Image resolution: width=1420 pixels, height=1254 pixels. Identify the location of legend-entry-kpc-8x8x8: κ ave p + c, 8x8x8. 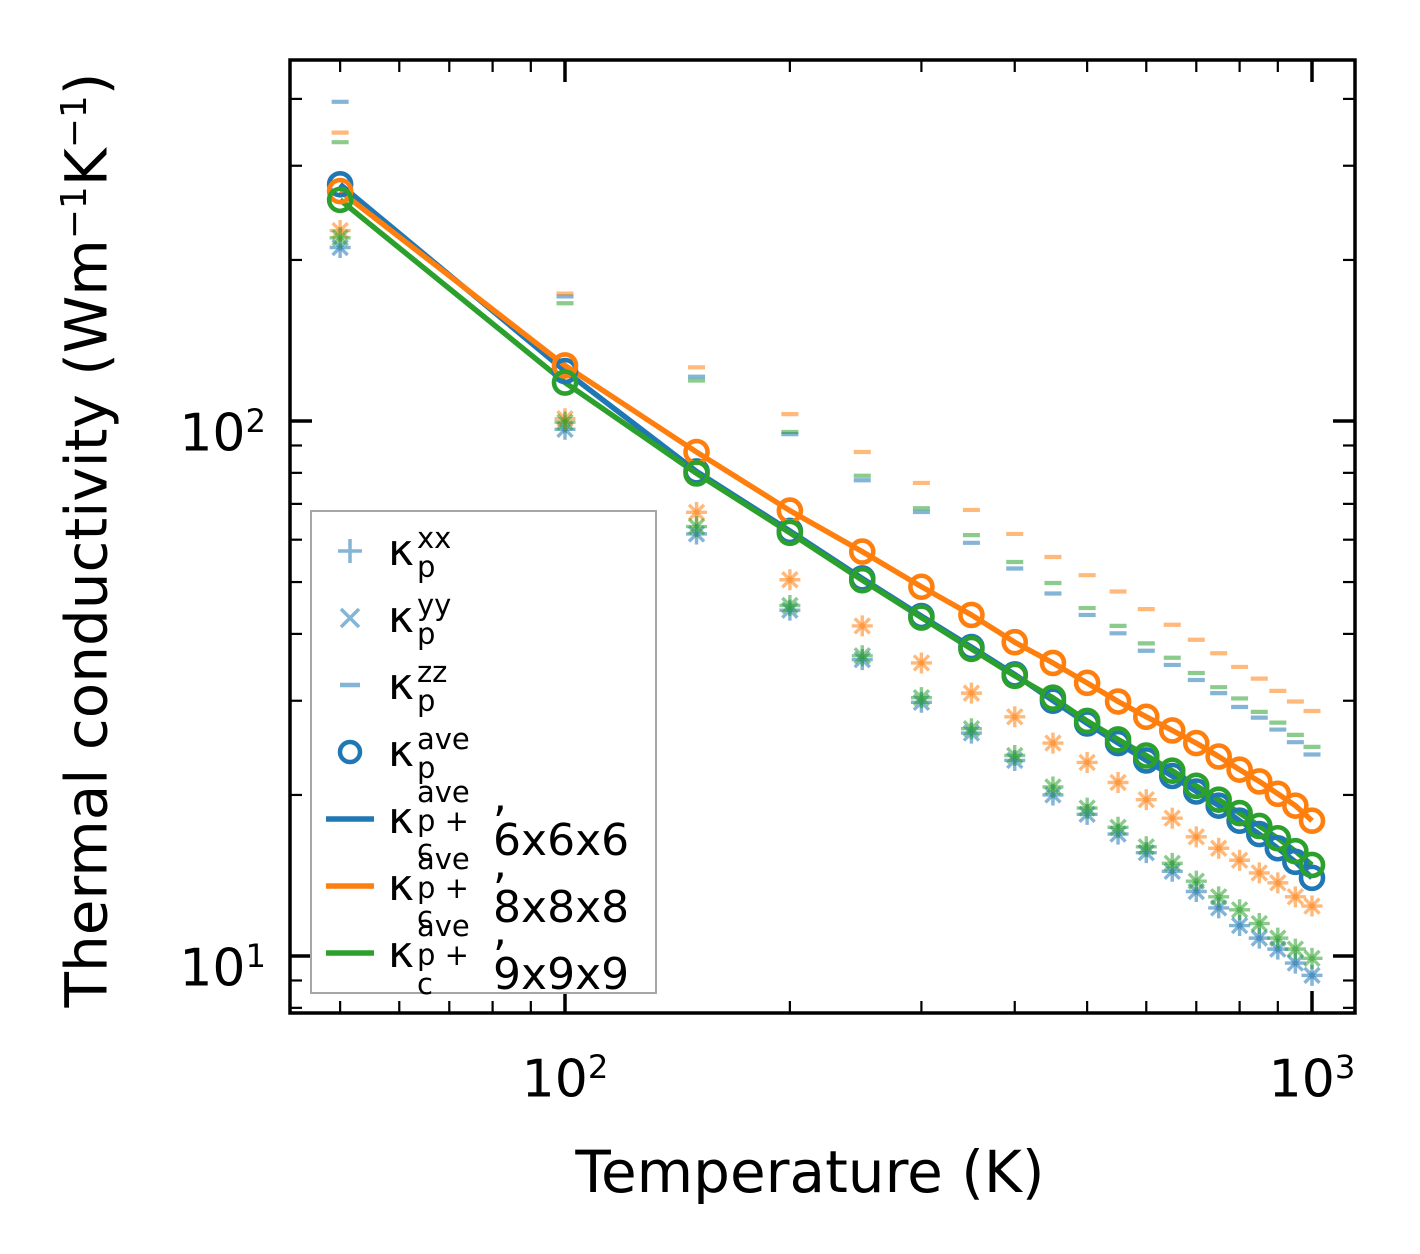
(483, 886).